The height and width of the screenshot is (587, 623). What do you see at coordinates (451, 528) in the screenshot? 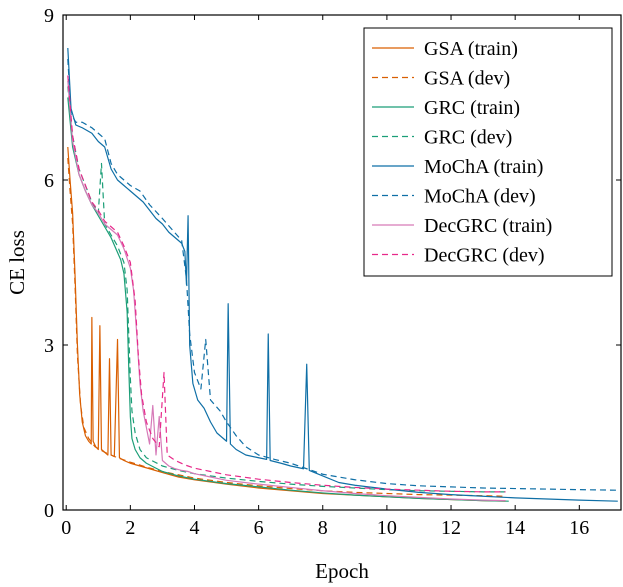
I see `x-tick-label: 12` at bounding box center [451, 528].